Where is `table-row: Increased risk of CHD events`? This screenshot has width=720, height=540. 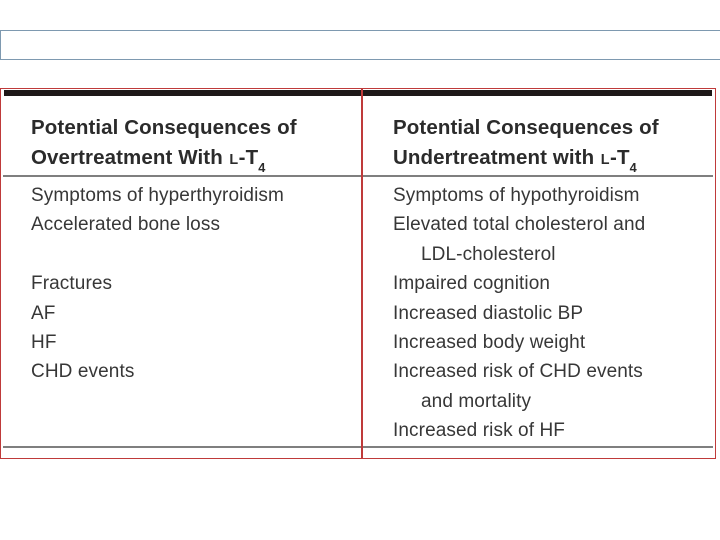 table-row: Increased risk of CHD events is located at coordinates (518, 372).